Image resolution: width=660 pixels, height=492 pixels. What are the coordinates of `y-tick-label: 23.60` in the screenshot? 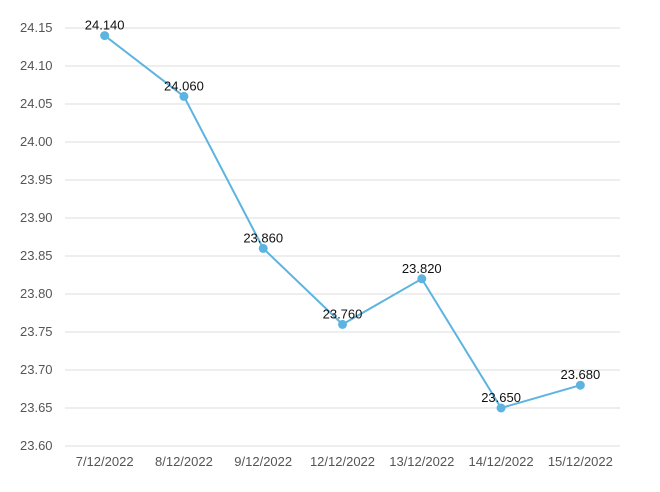 It's located at (36, 445).